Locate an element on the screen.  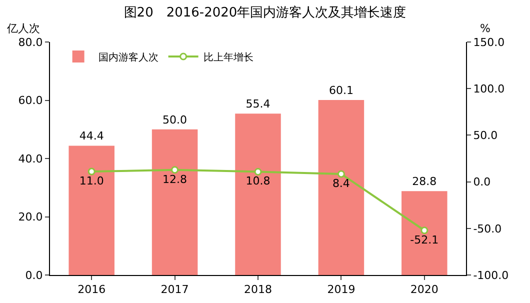
y-tick-label: 80.0 is located at coordinates (30, 42).